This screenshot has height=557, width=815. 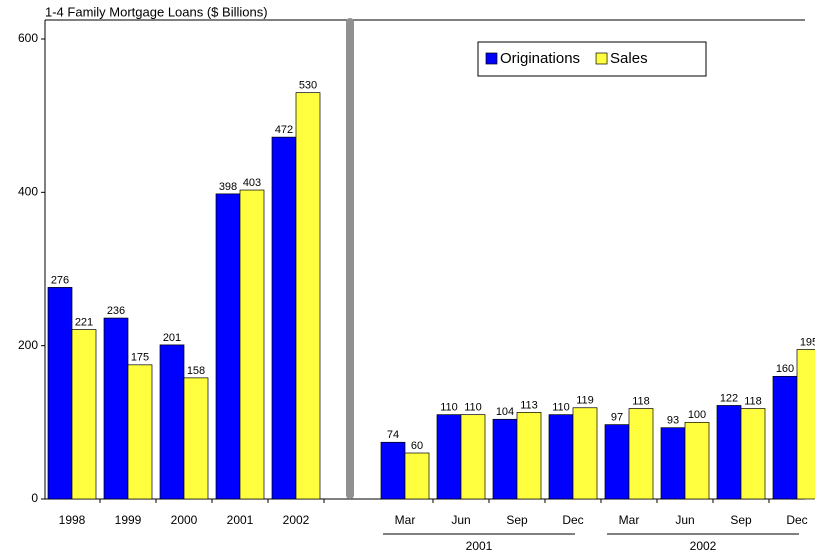 What do you see at coordinates (807, 342) in the screenshot?
I see `value-label: 195` at bounding box center [807, 342].